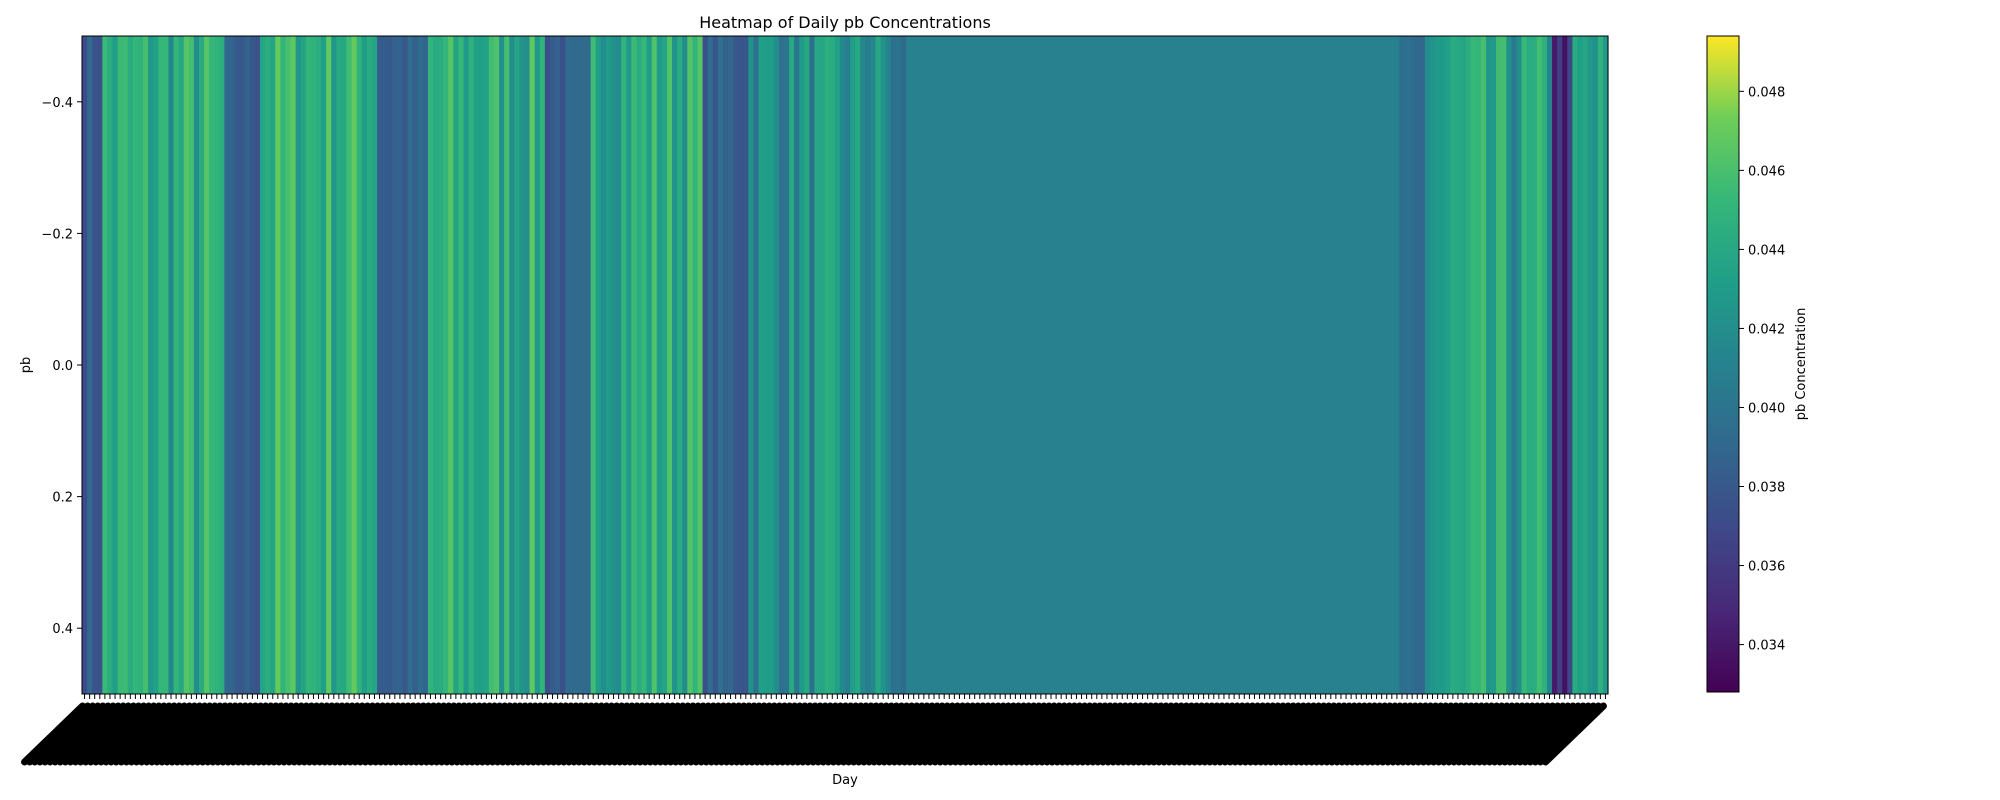 Image resolution: width=2000 pixels, height=800 pixels. What do you see at coordinates (62, 498) in the screenshot?
I see `y-tick-label: 0.2` at bounding box center [62, 498].